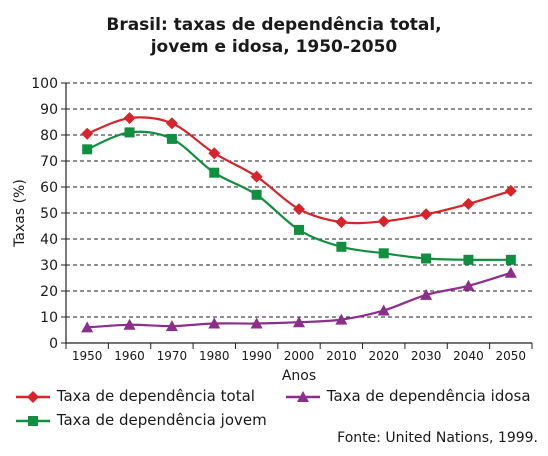 The width and height of the screenshot is (548, 456). What do you see at coordinates (256, 323) in the screenshot?
I see `point-s2-1990` at bounding box center [256, 323].